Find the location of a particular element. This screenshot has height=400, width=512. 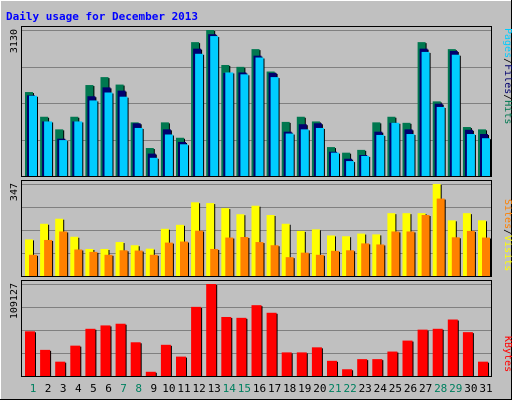

day-label: 9 is located at coordinates (153, 388).